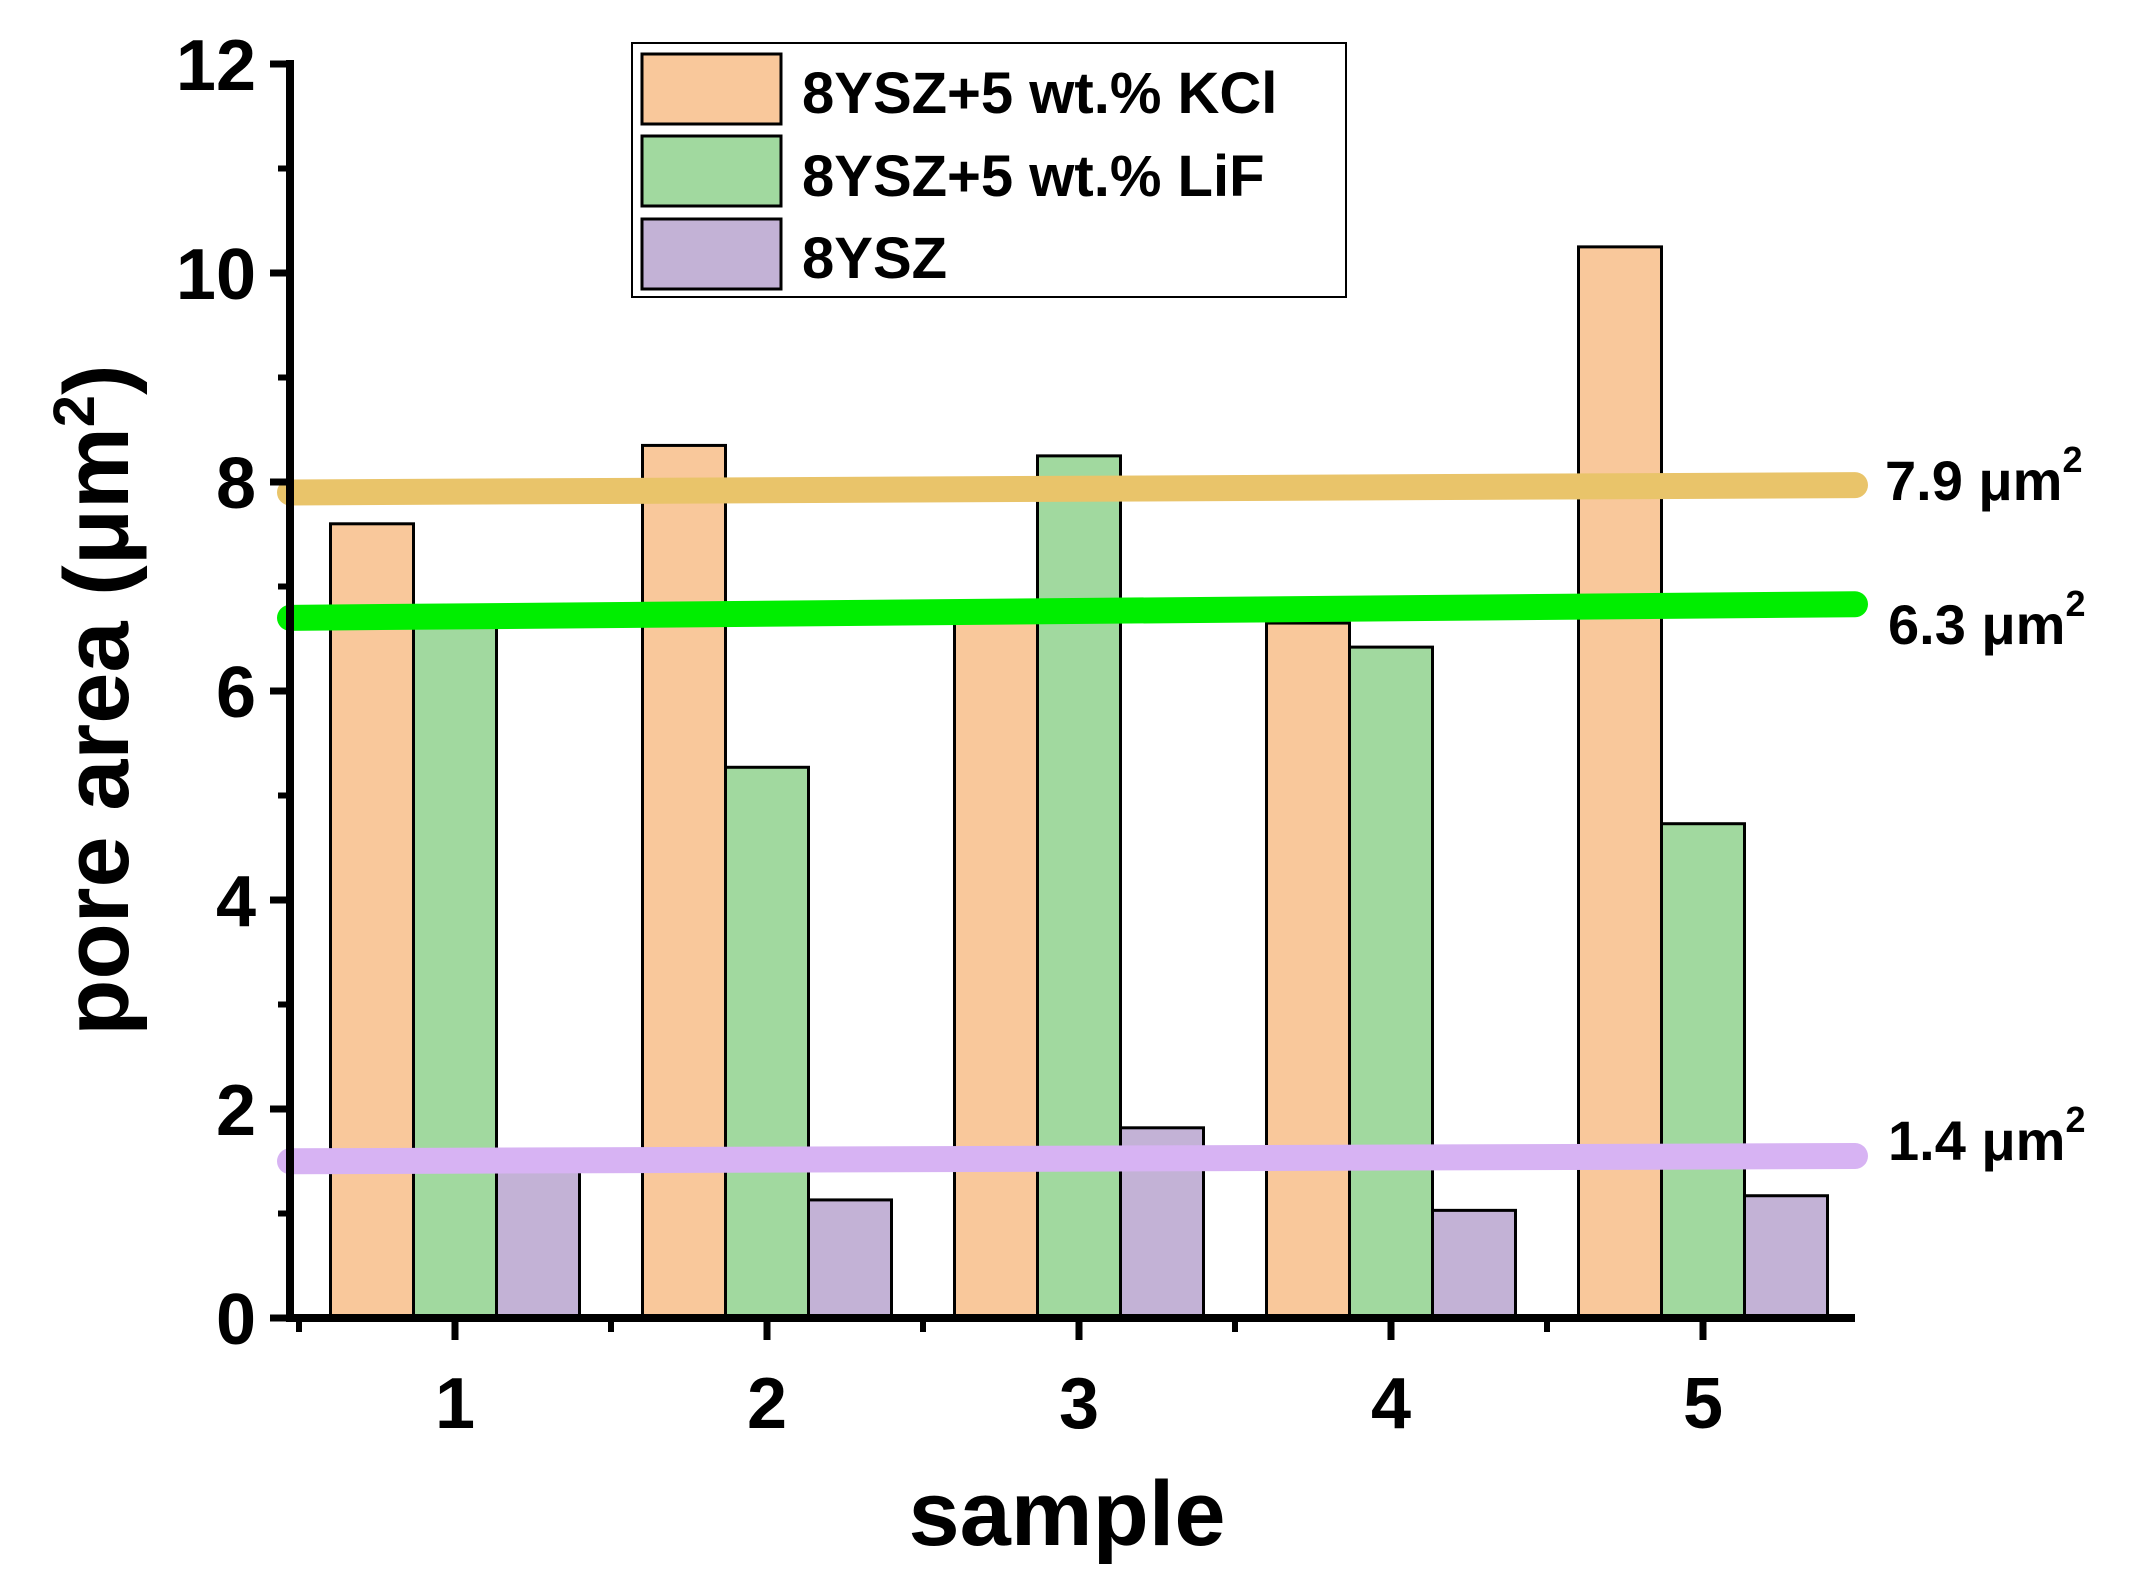 Image resolution: width=2134 pixels, height=1579 pixels. Describe the element at coordinates (1072, 489) in the screenshot. I see `average-line-kcl` at that location.